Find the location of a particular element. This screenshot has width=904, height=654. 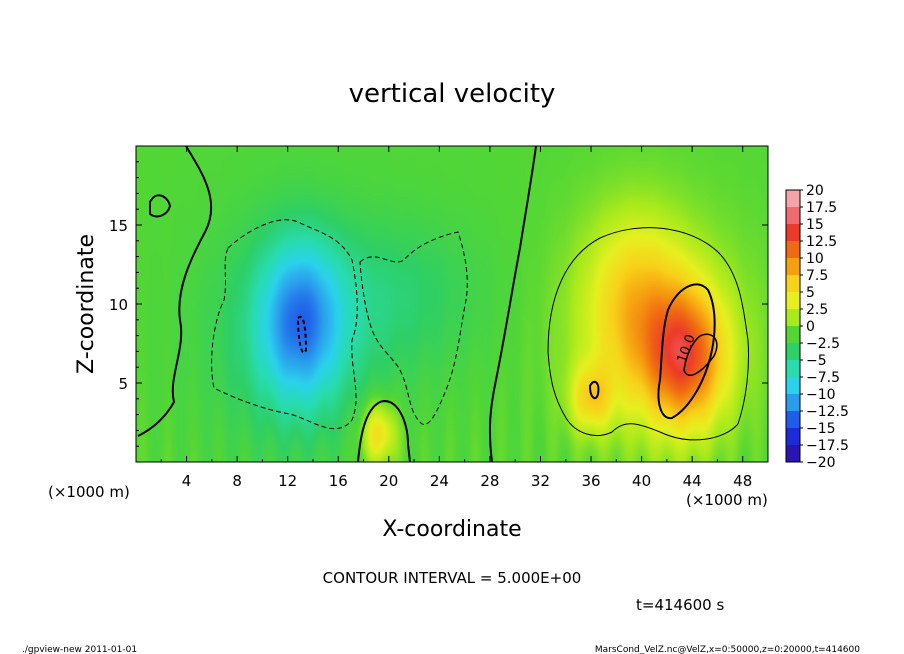

contour-cloud-nw is located at coordinates (160, 206).